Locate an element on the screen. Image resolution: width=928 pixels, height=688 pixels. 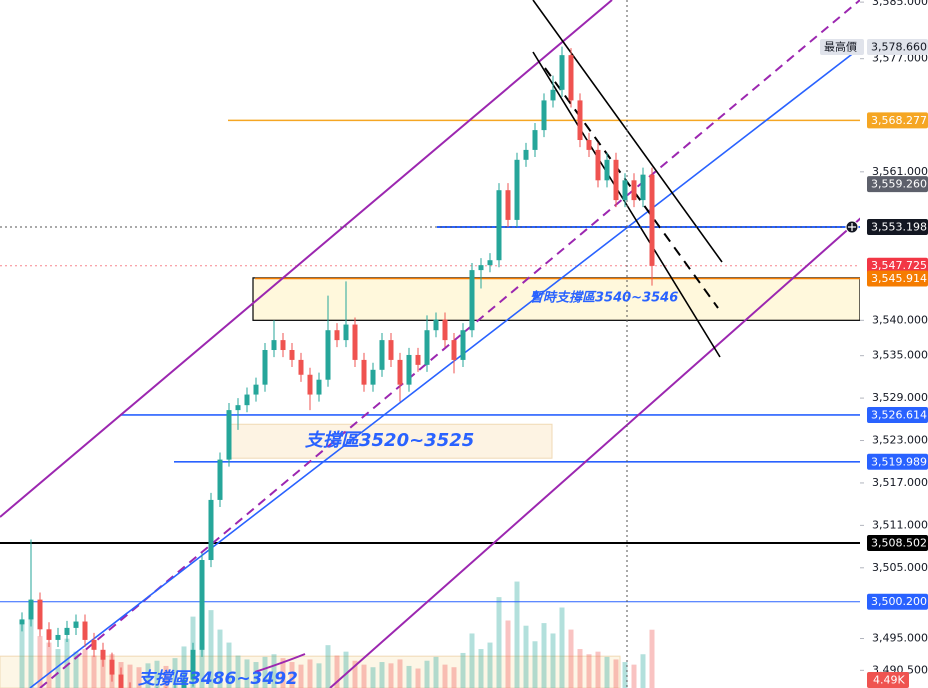
price-badge-label: 3,578.660 is located at coordinates (899, 46).